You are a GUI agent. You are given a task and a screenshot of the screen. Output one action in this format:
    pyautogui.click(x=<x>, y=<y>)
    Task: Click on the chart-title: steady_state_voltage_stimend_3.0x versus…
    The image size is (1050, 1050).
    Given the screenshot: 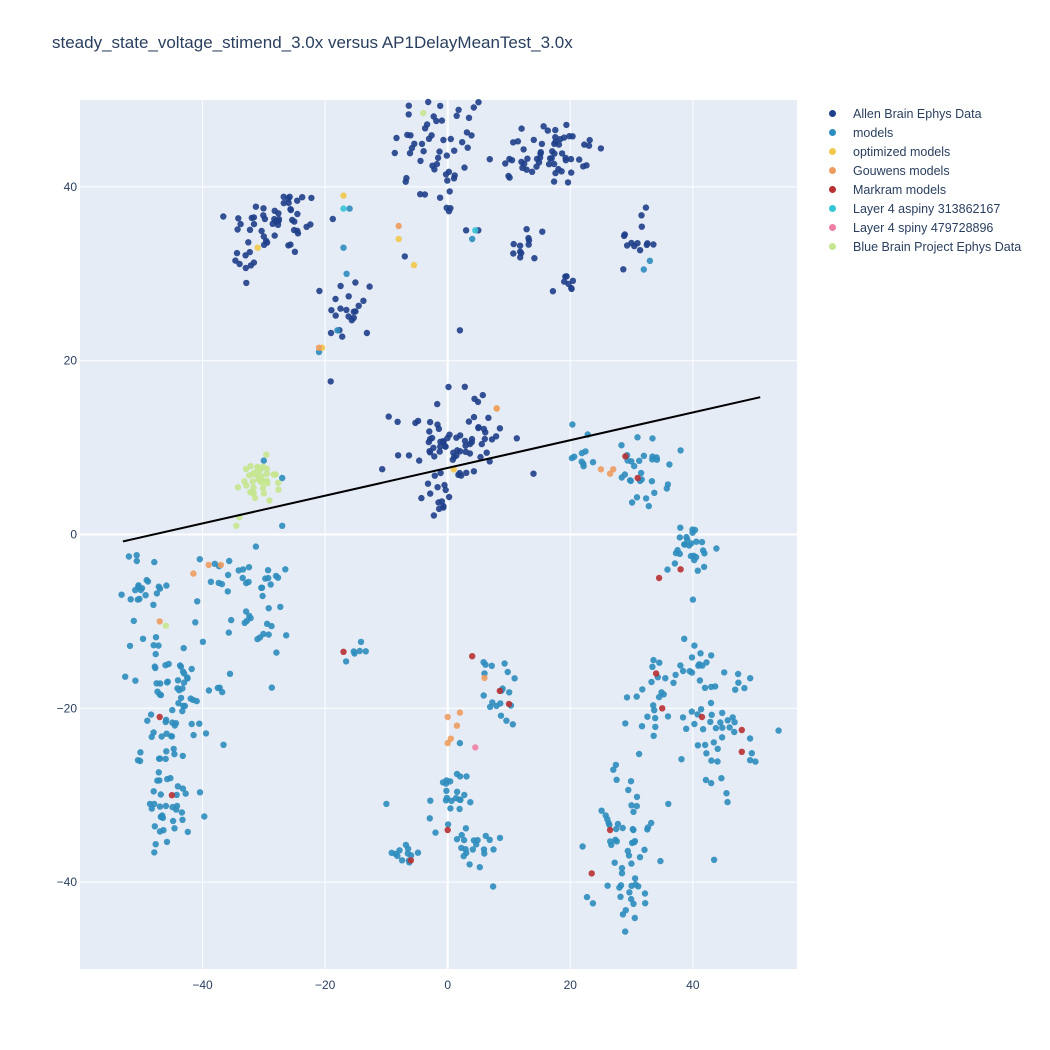 What is the action you would take?
    pyautogui.click(x=312, y=42)
    